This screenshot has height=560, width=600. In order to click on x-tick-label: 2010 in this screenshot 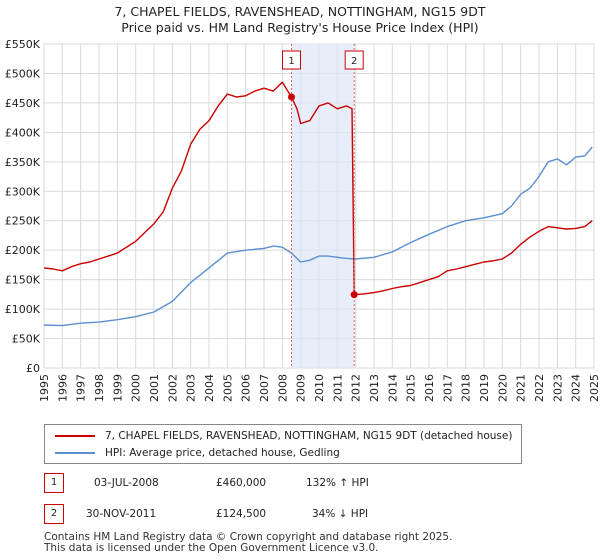, I will do `click(319, 388)`.